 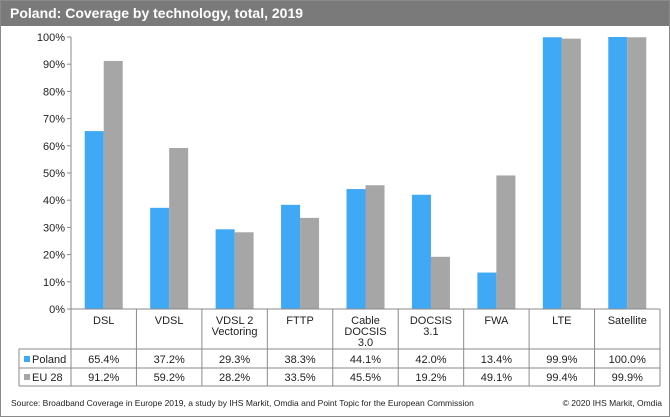 I want to click on data-value-label: 91.2%, so click(x=103, y=378).